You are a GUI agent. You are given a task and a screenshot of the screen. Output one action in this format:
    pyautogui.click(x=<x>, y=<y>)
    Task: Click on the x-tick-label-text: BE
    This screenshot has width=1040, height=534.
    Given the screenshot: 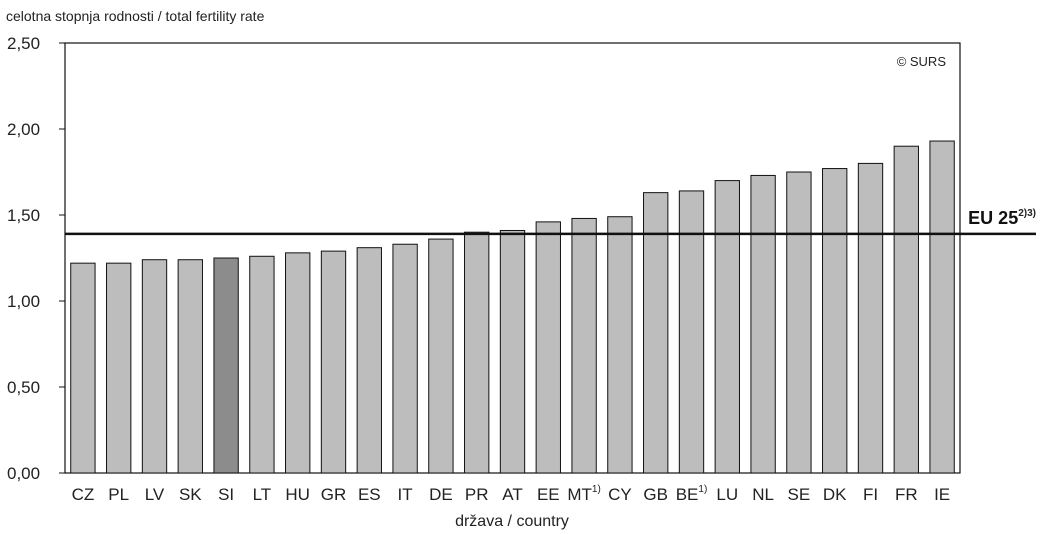 What is the action you would take?
    pyautogui.click(x=687, y=494)
    